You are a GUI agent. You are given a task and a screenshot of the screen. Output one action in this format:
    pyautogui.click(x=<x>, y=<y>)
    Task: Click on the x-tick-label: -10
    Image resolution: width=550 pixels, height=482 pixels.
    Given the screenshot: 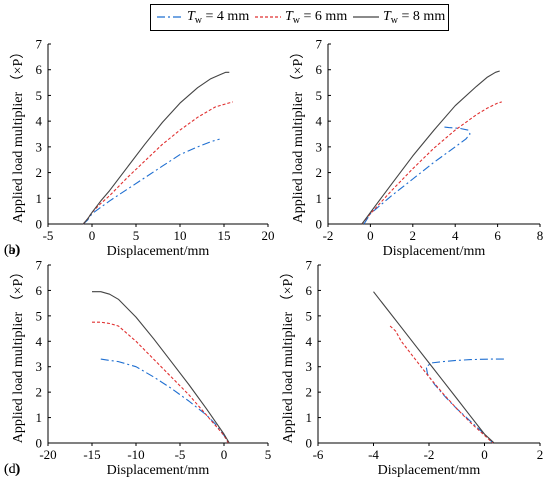 What is the action you would take?
    pyautogui.click(x=135, y=454)
    